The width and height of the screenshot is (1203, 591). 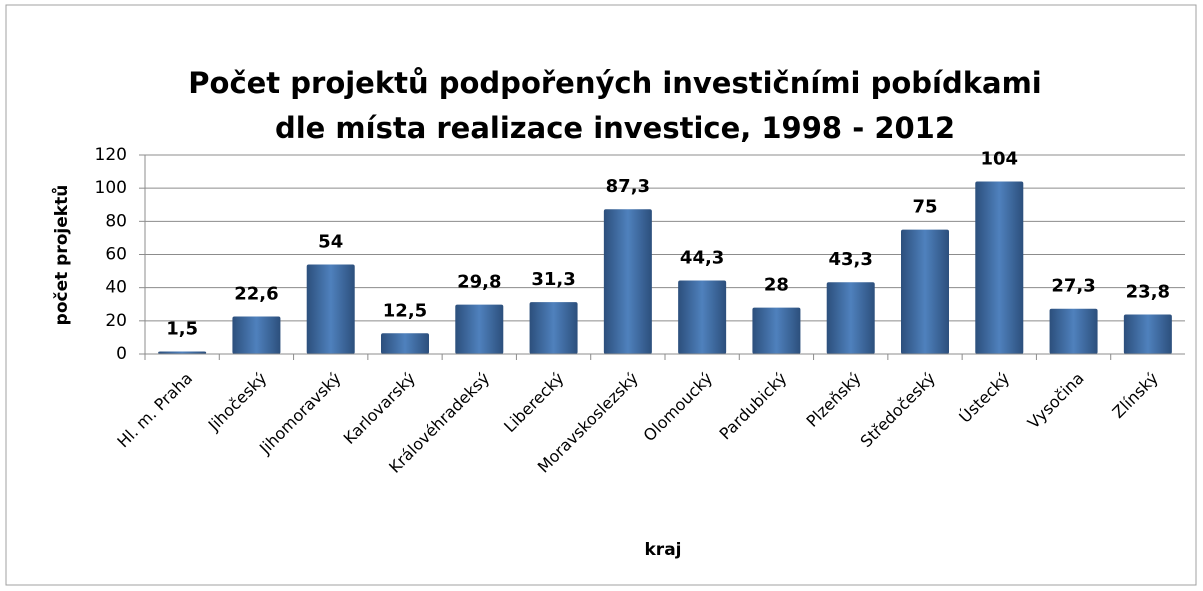 What do you see at coordinates (479, 282) in the screenshot?
I see `value-label: 29,8` at bounding box center [479, 282].